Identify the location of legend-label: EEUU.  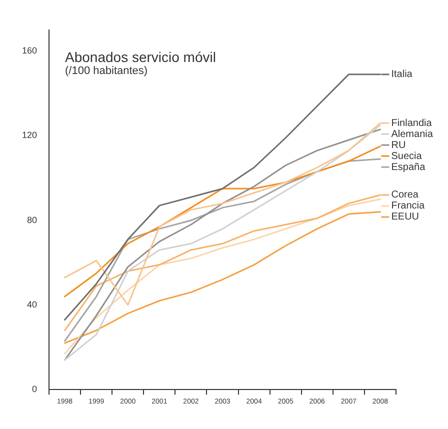
(405, 217).